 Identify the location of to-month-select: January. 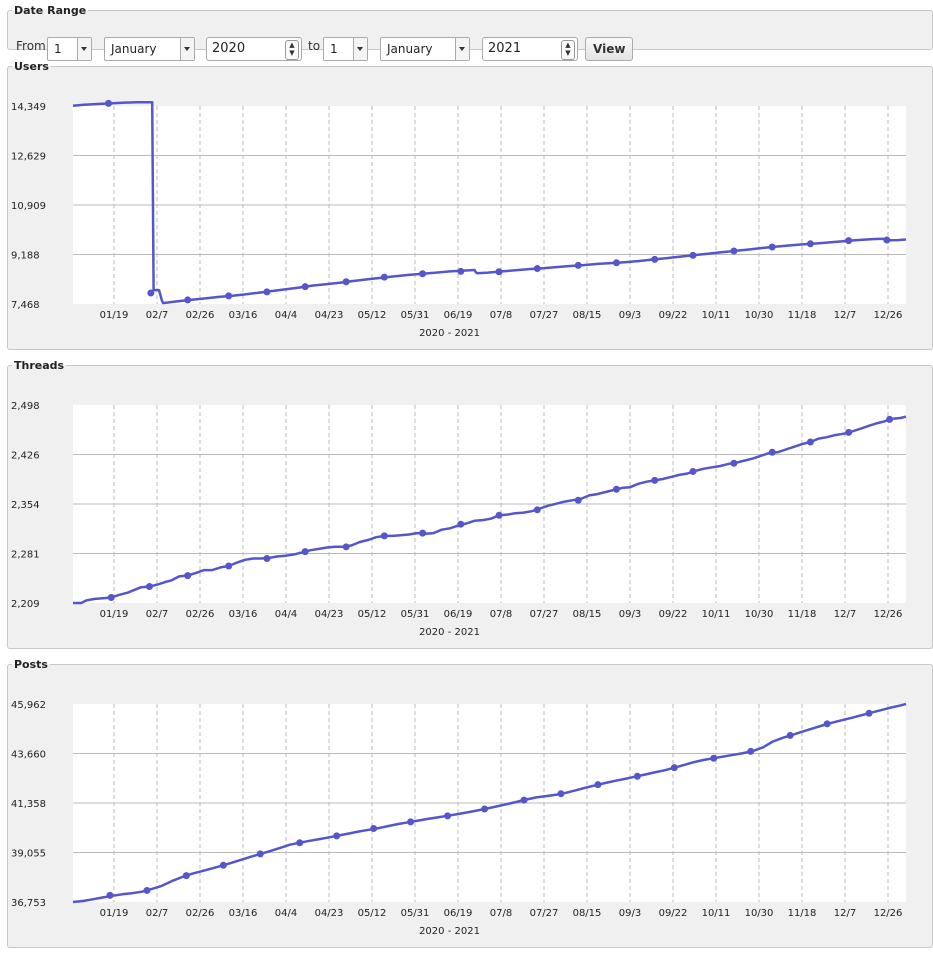
(425, 49).